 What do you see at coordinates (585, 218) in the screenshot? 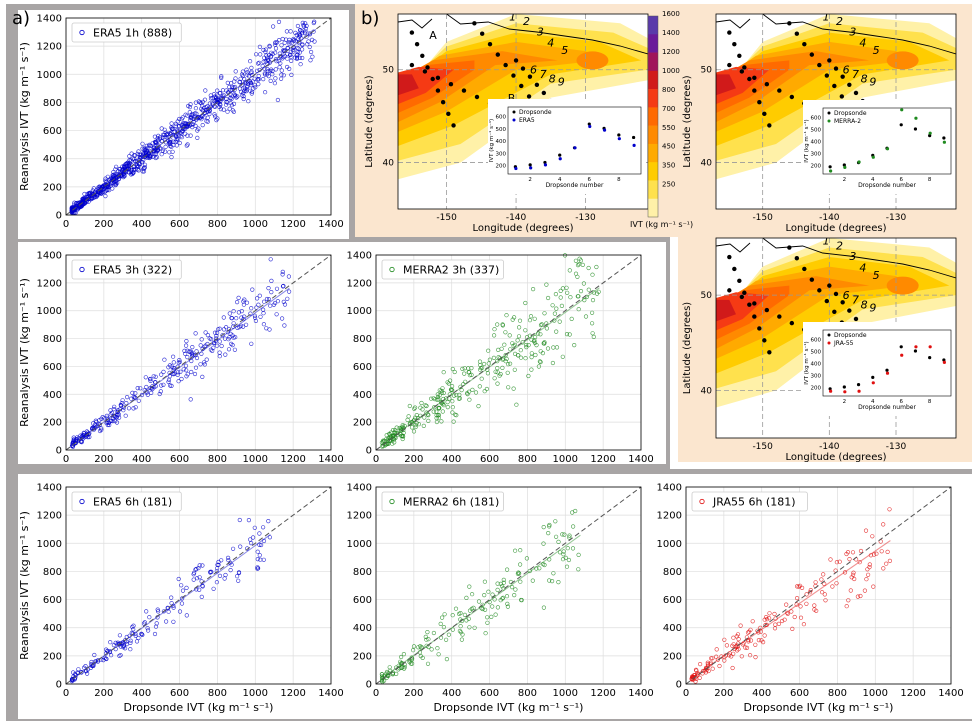
I see `lon-tick-label: -130` at bounding box center [585, 218].